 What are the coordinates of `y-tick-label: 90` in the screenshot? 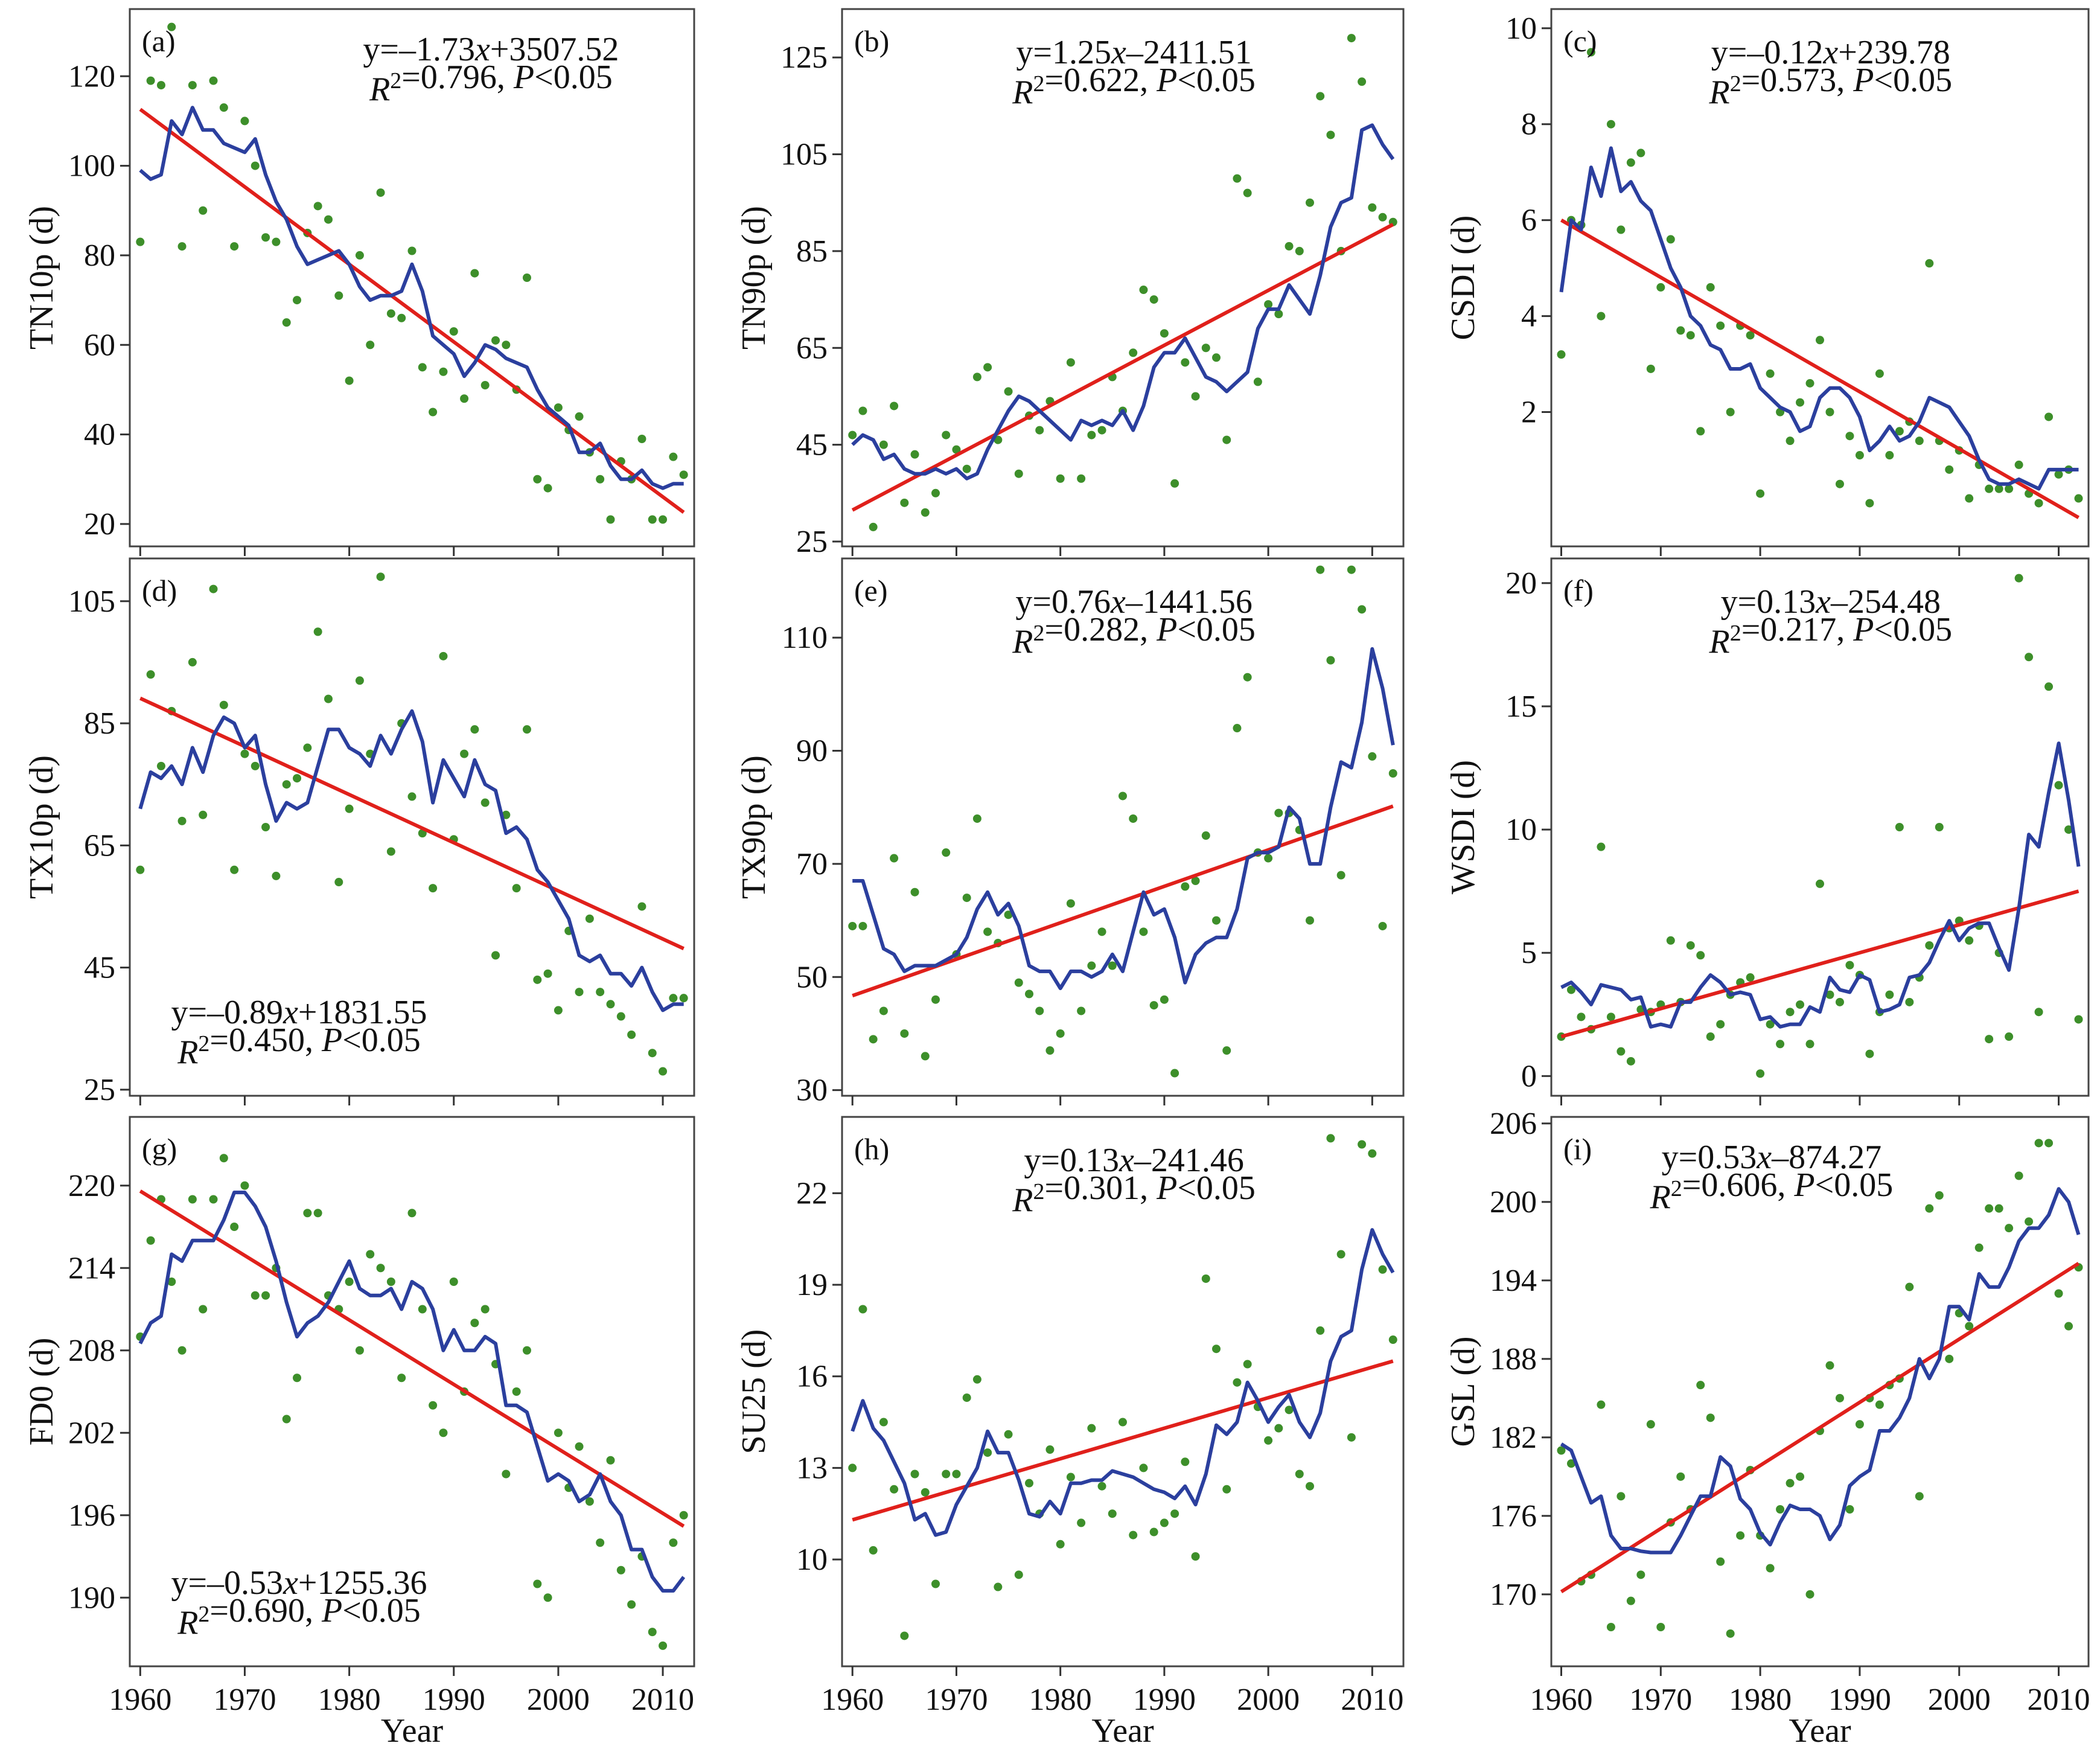 It's located at (812, 751).